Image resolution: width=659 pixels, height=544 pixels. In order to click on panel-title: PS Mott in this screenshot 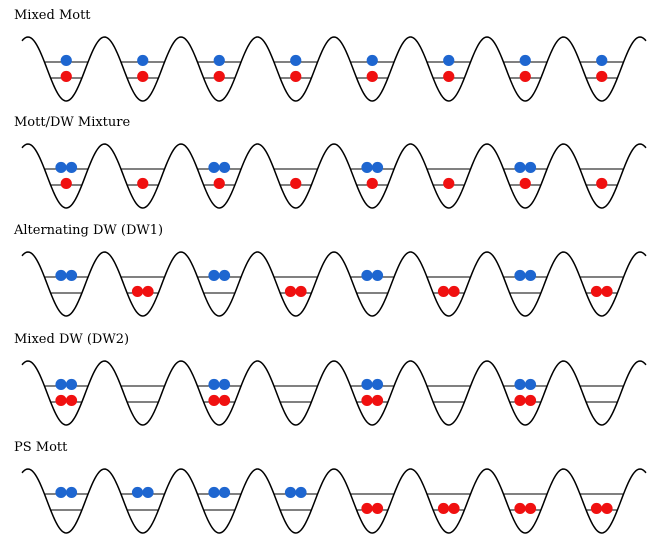, I will do `click(41, 447)`.